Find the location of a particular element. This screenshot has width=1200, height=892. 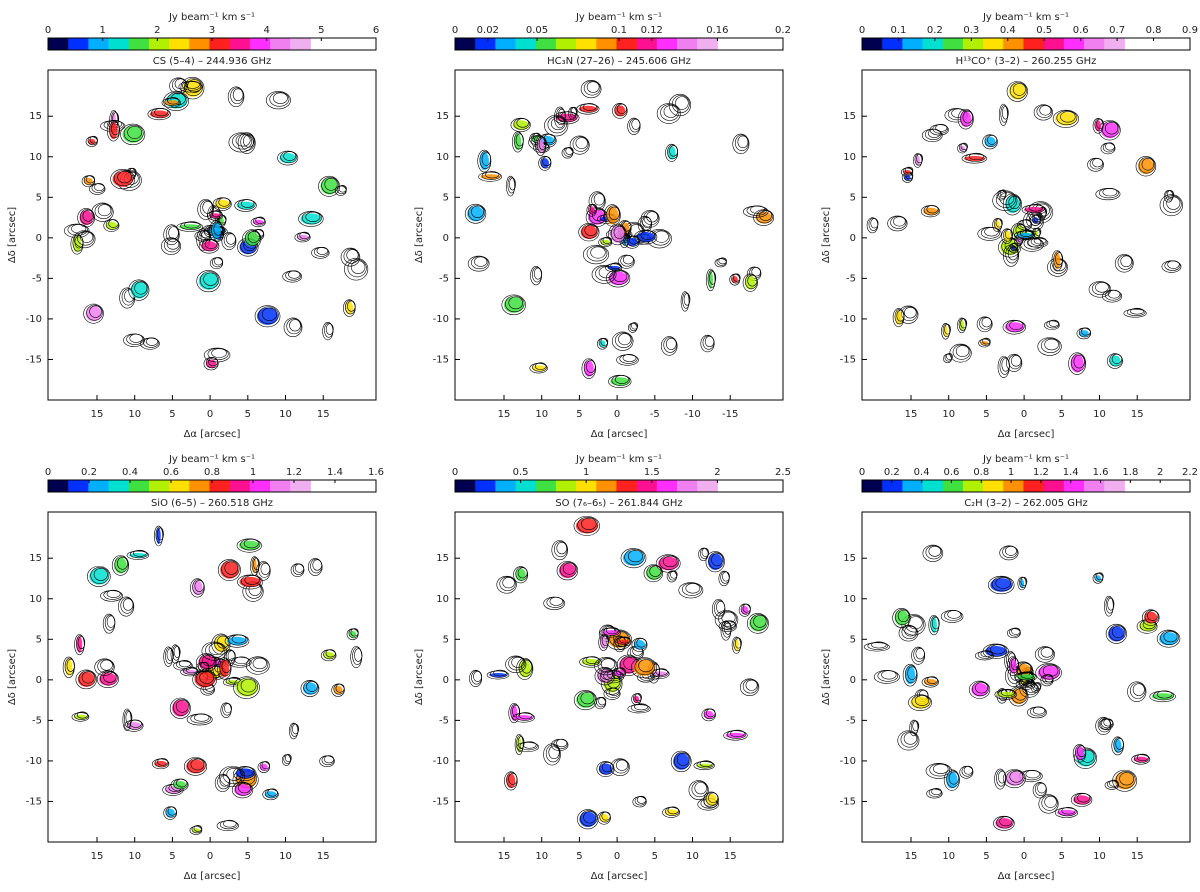

x-tick-label: 5 is located at coordinates (655, 856).